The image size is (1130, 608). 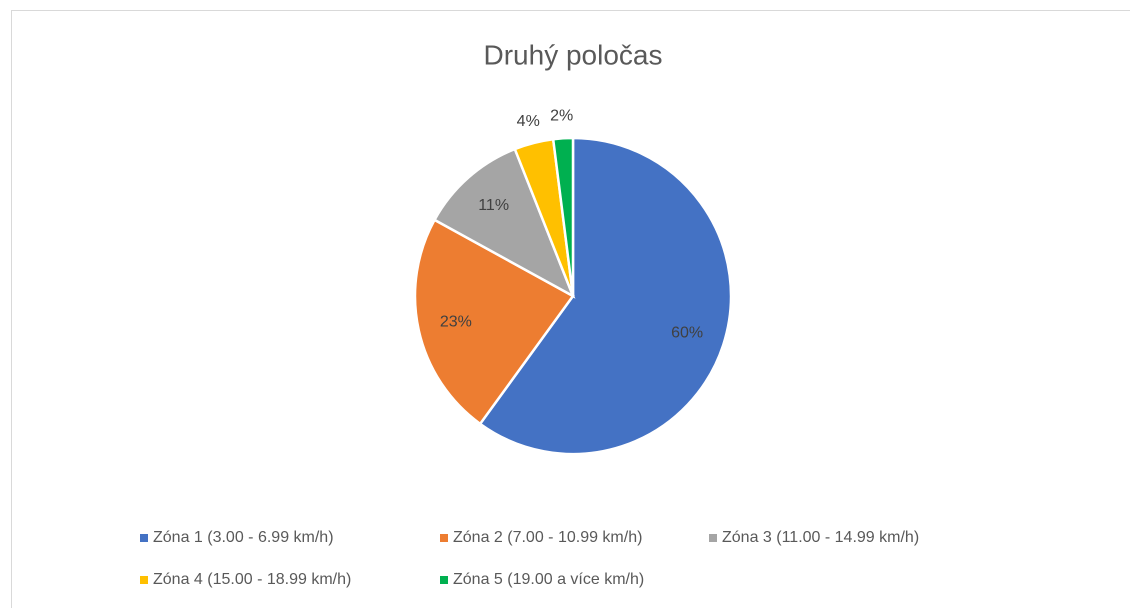 I want to click on data-label: 60%, so click(x=687, y=332).